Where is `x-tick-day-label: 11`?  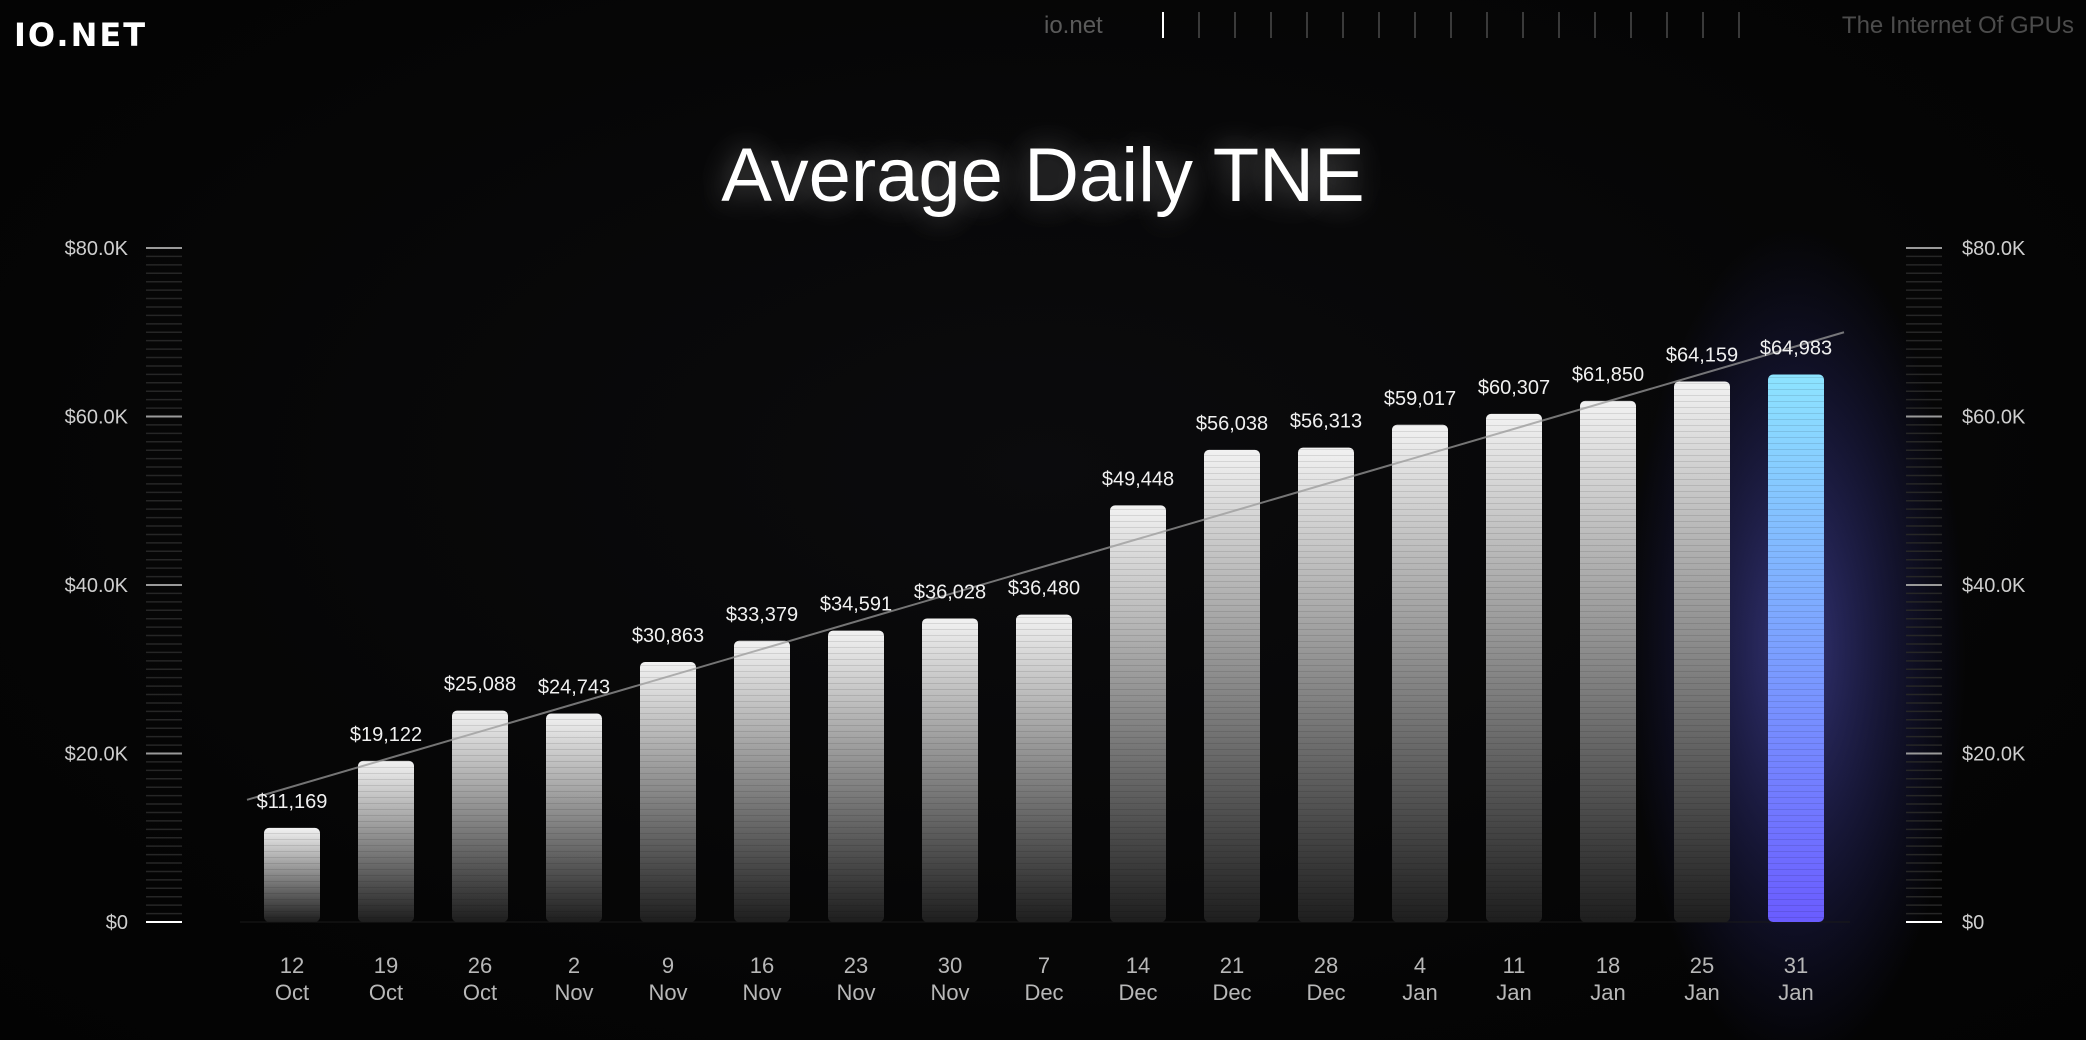 x-tick-day-label: 11 is located at coordinates (1514, 965).